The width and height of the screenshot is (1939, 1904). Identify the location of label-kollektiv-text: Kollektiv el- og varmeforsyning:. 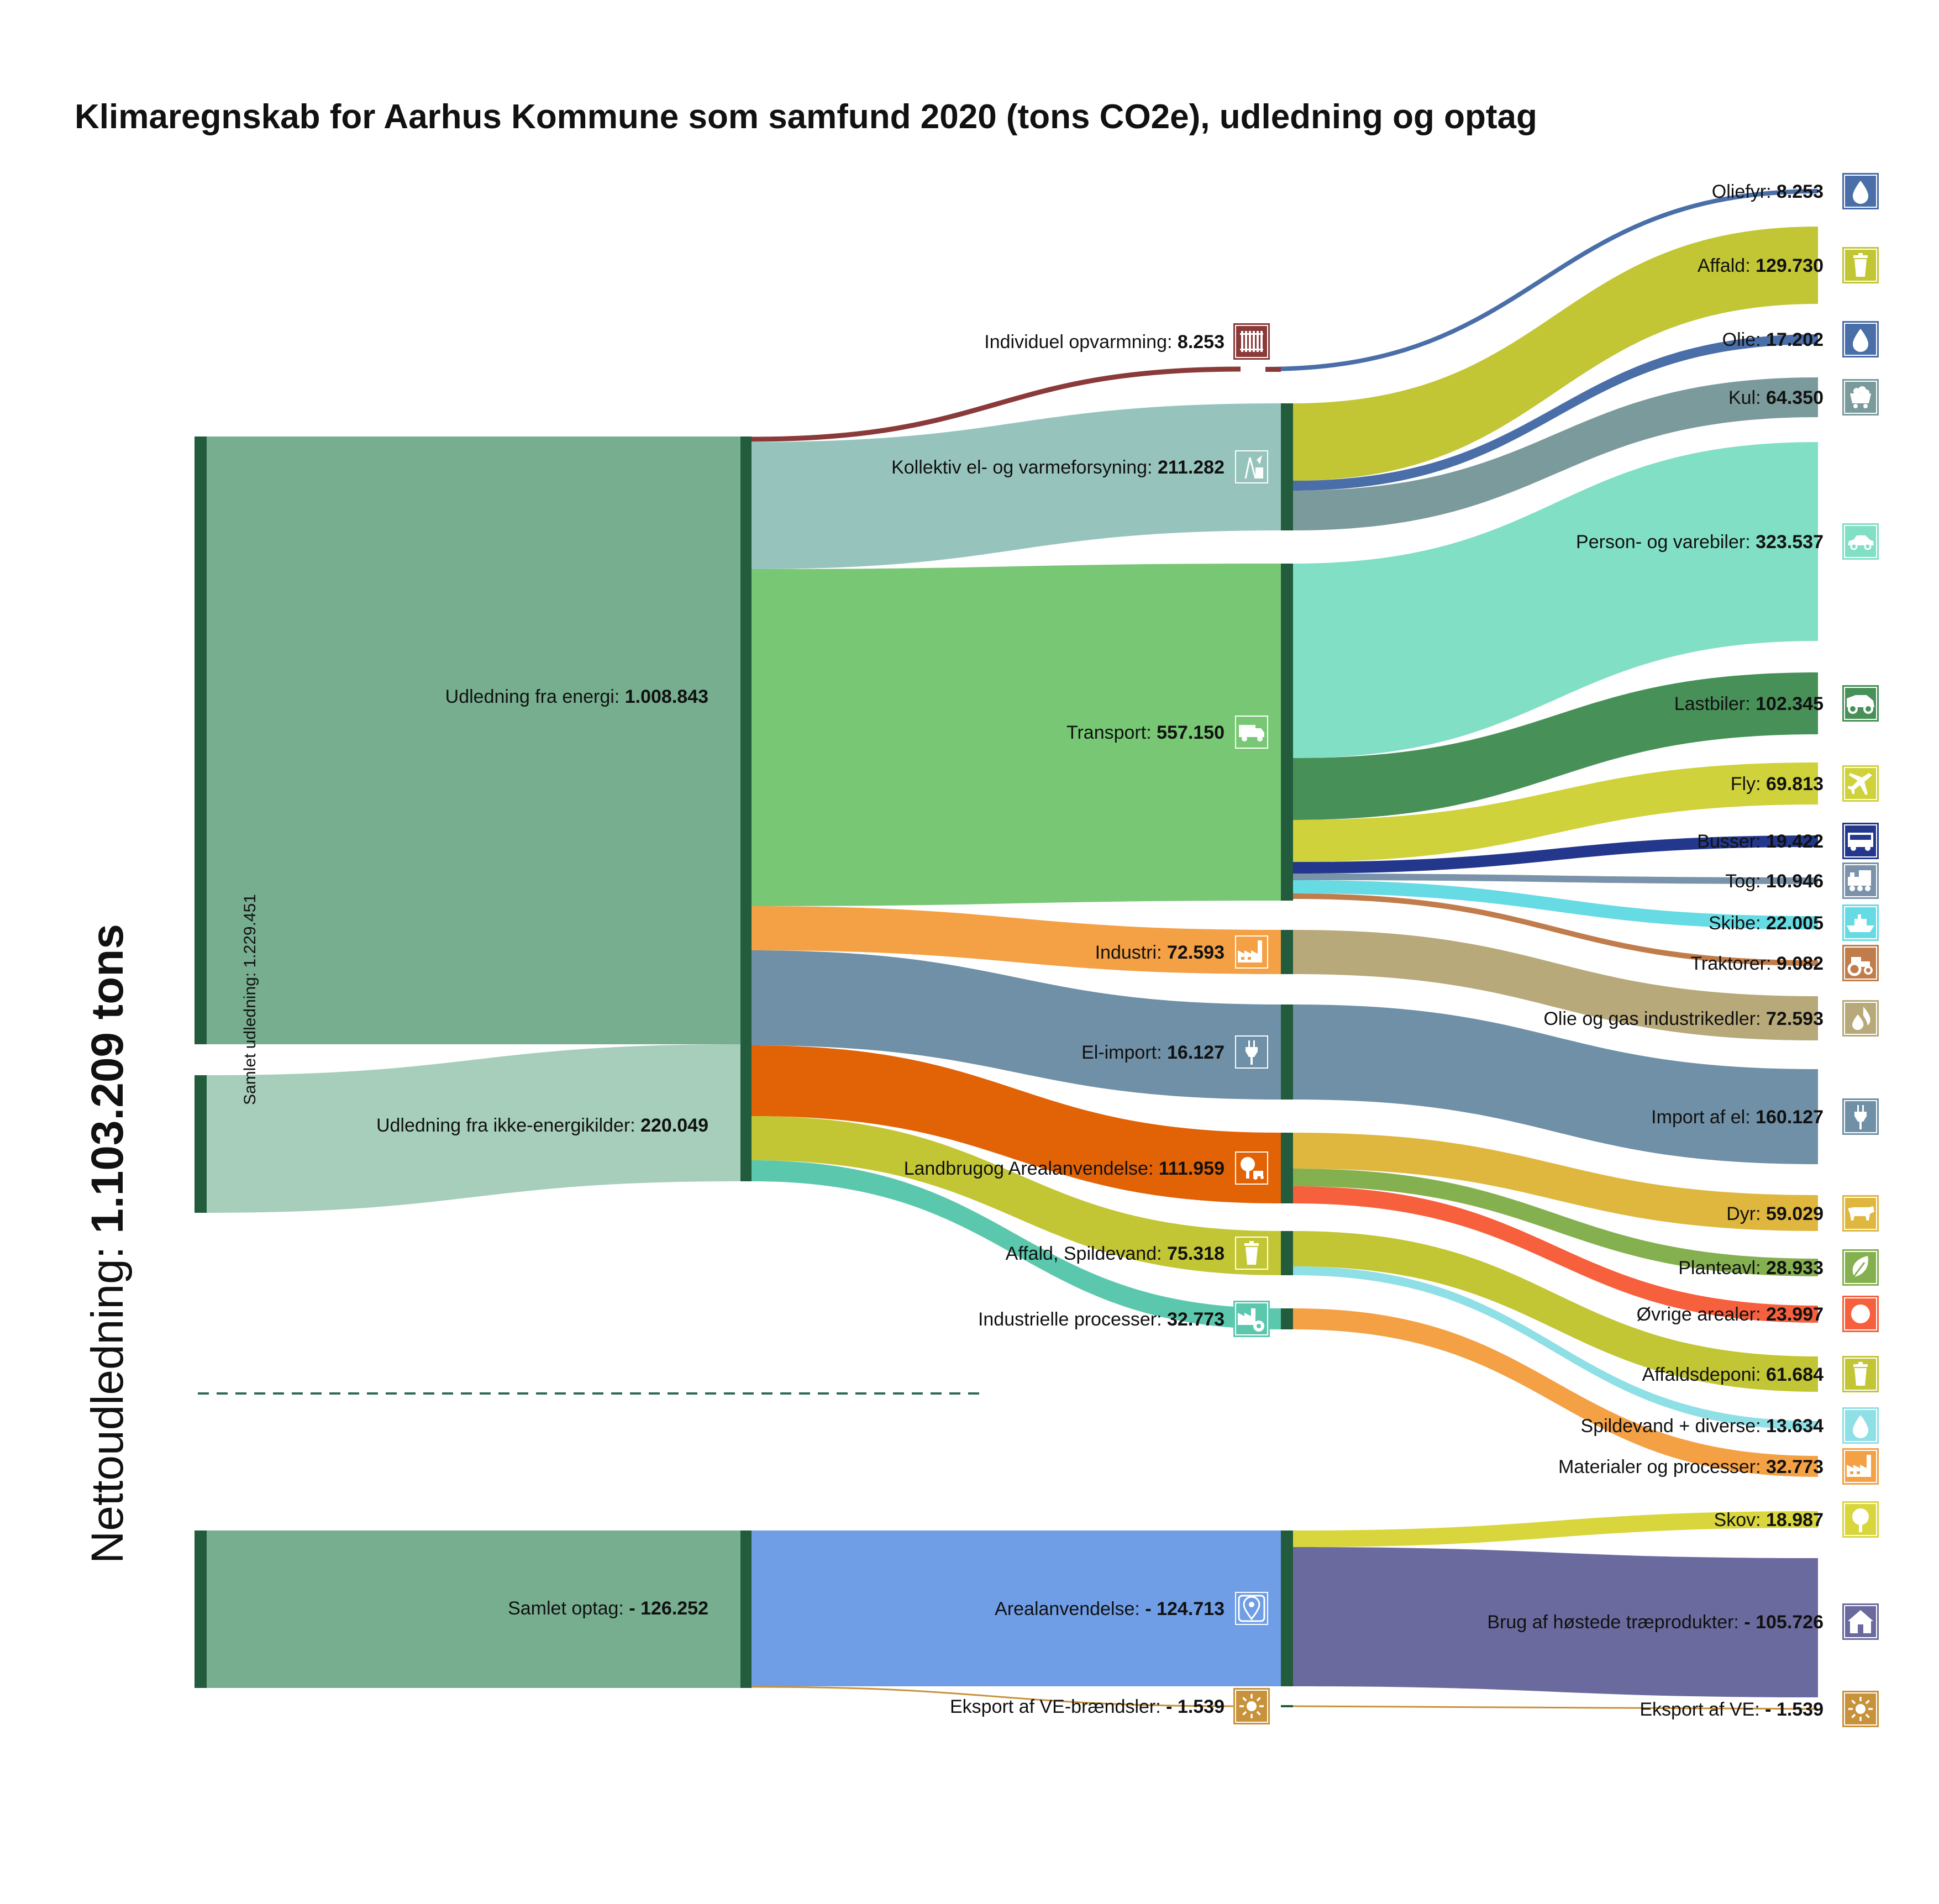
(1024, 467).